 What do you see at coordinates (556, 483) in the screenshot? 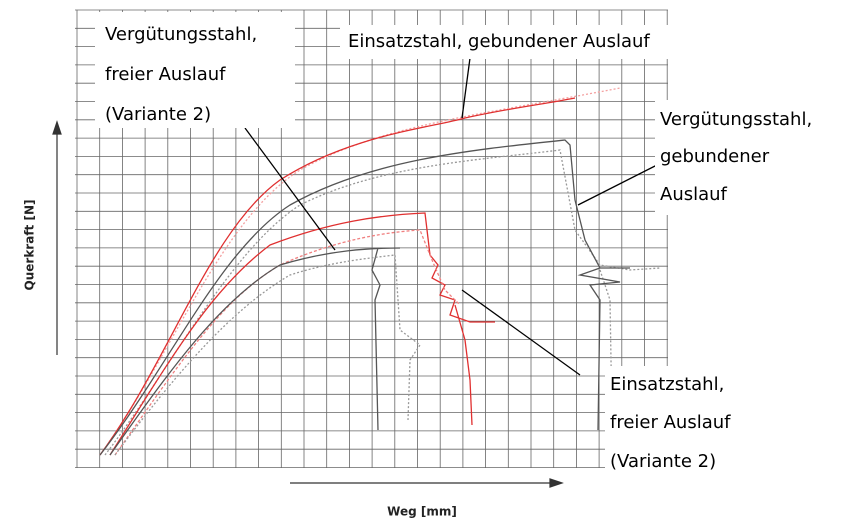
I see `x-arrowhead` at bounding box center [556, 483].